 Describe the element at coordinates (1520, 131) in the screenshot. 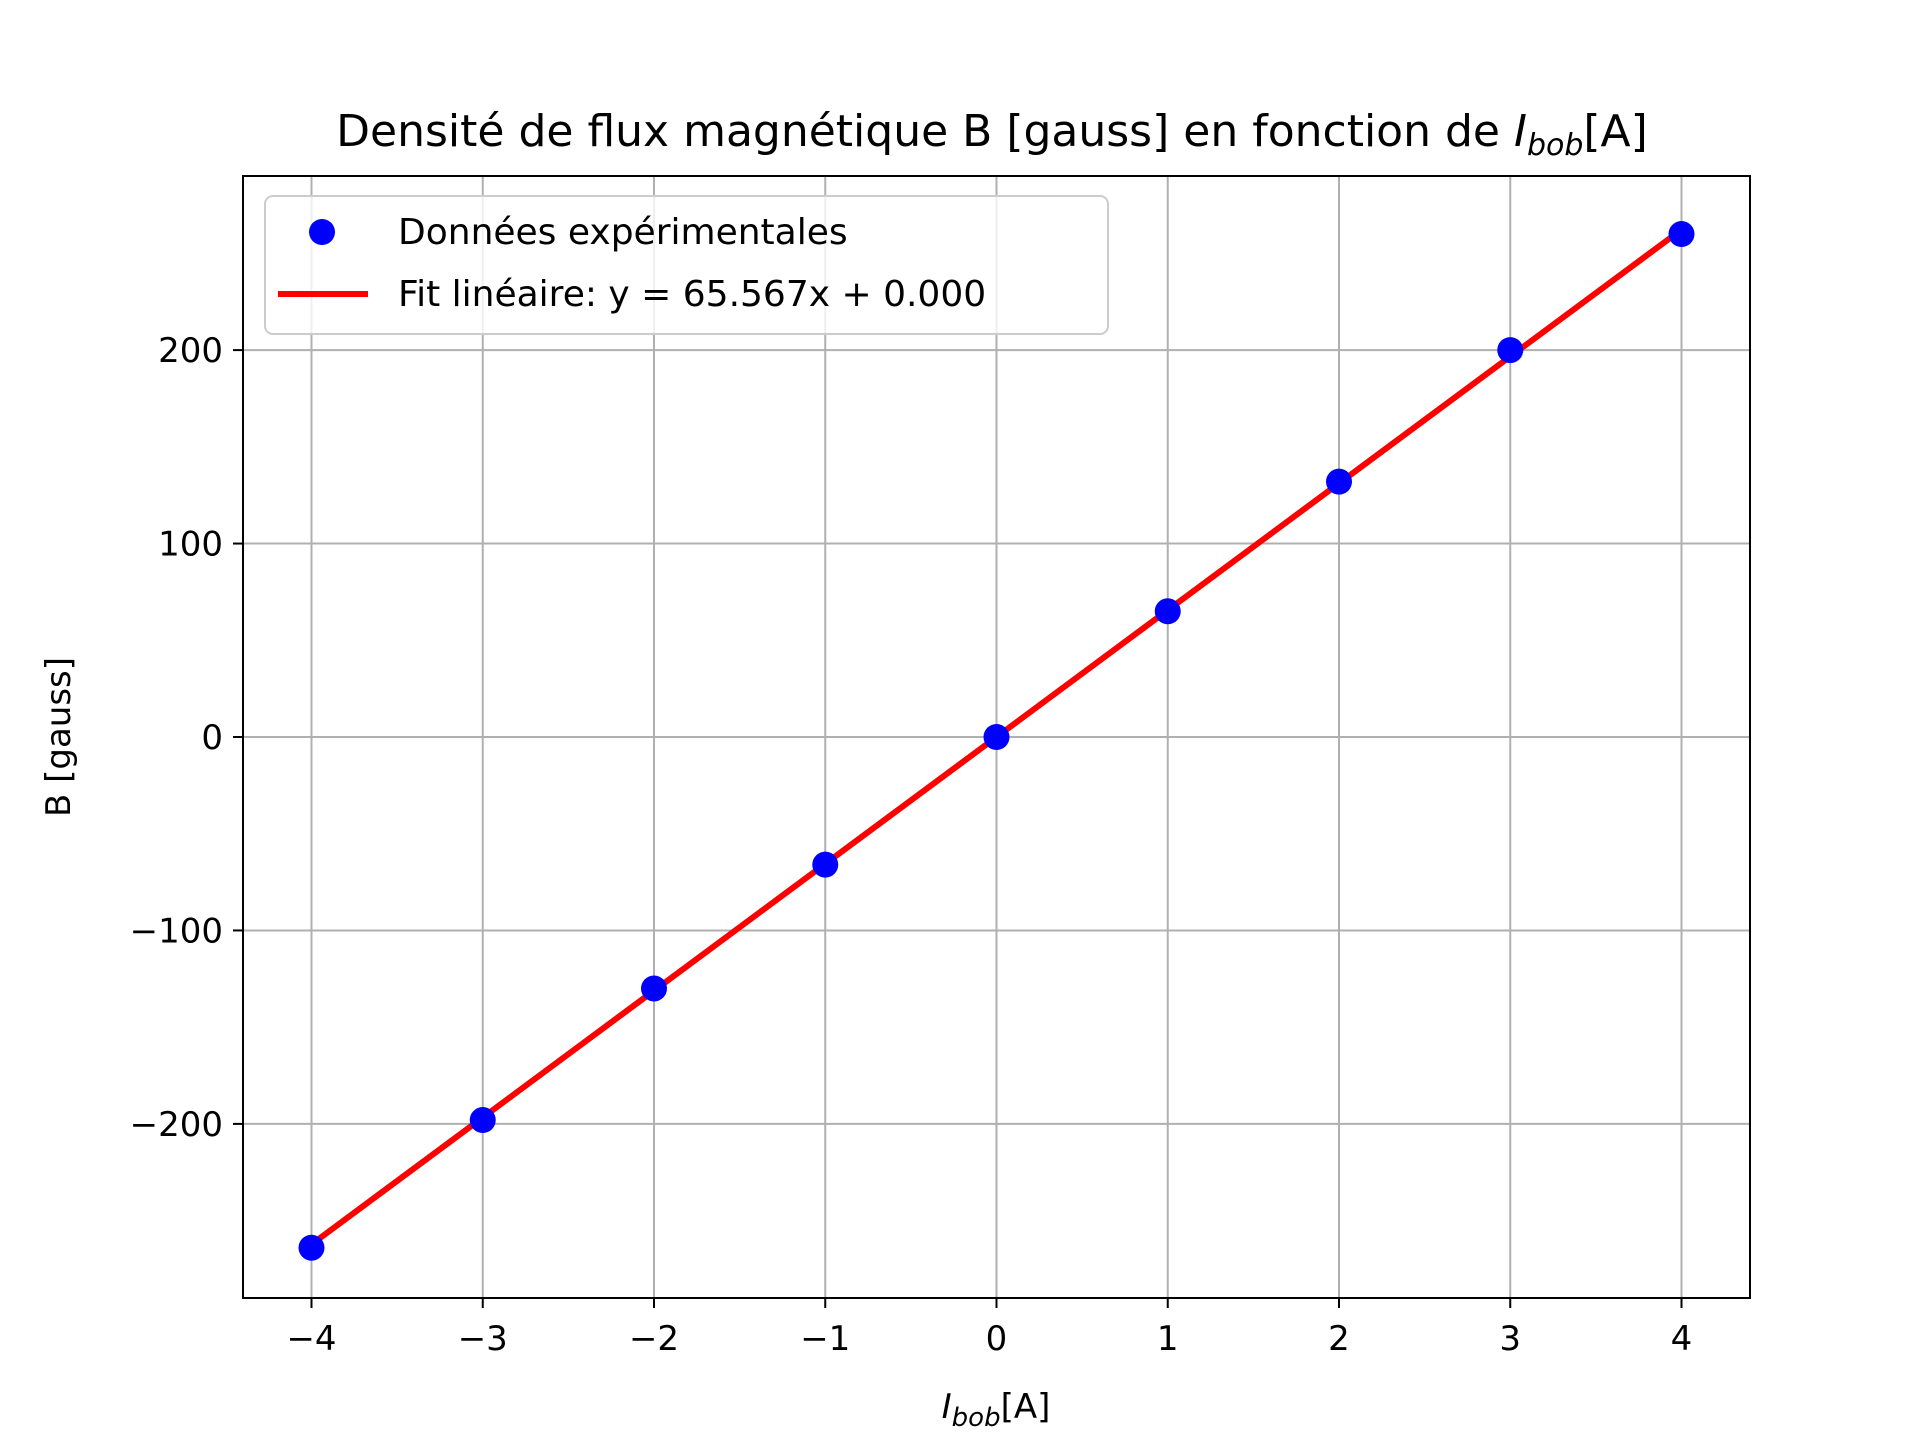

I see `chart-title-var: I` at that location.